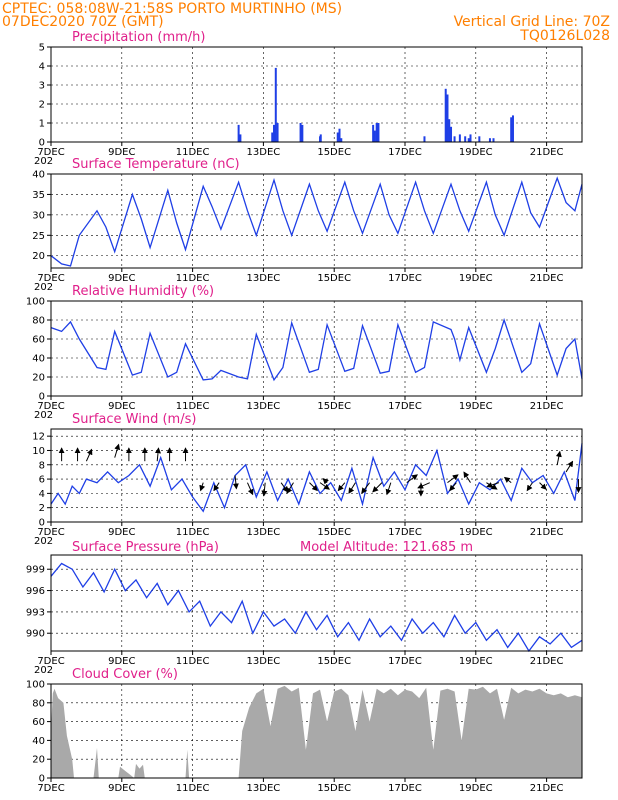 This screenshot has width=618, height=800. What do you see at coordinates (125, 674) in the screenshot?
I see `cloud-cover-title: Cloud Cover (%)` at bounding box center [125, 674].